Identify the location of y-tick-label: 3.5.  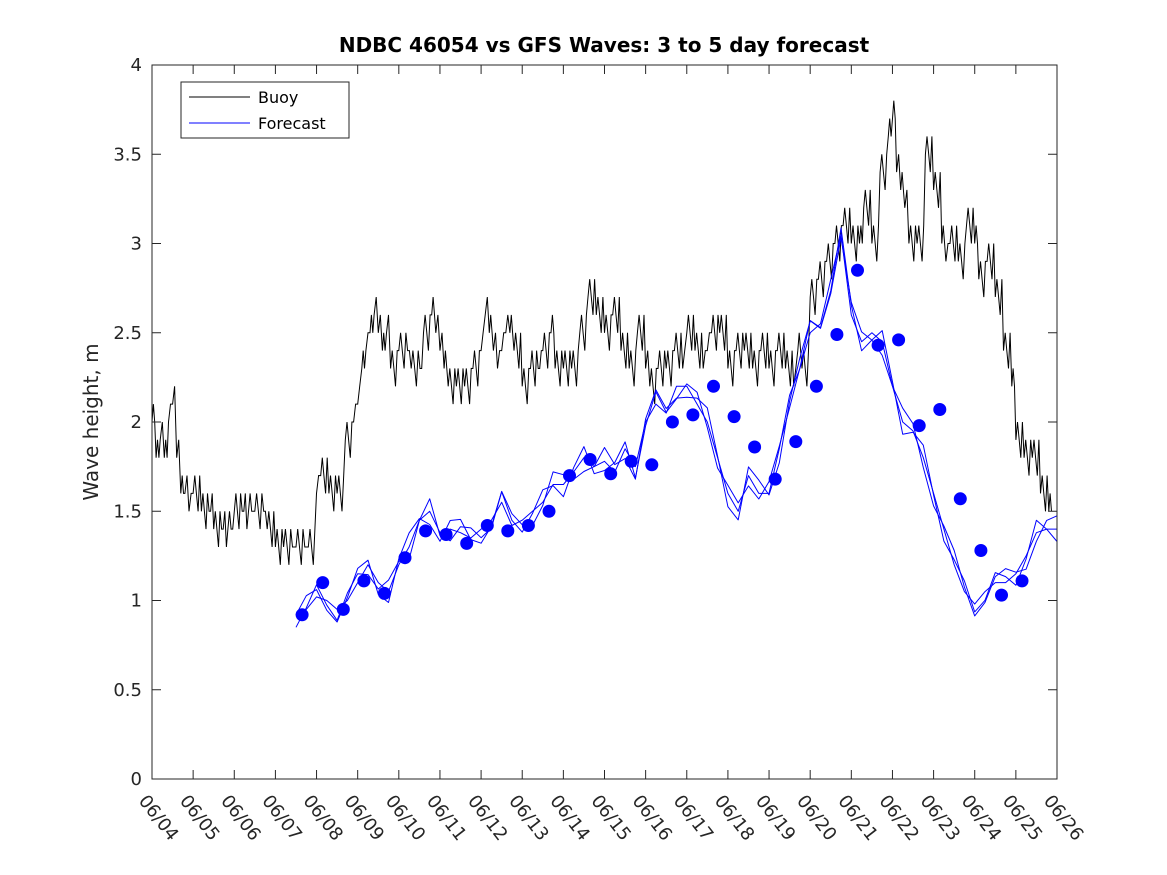
(127, 154).